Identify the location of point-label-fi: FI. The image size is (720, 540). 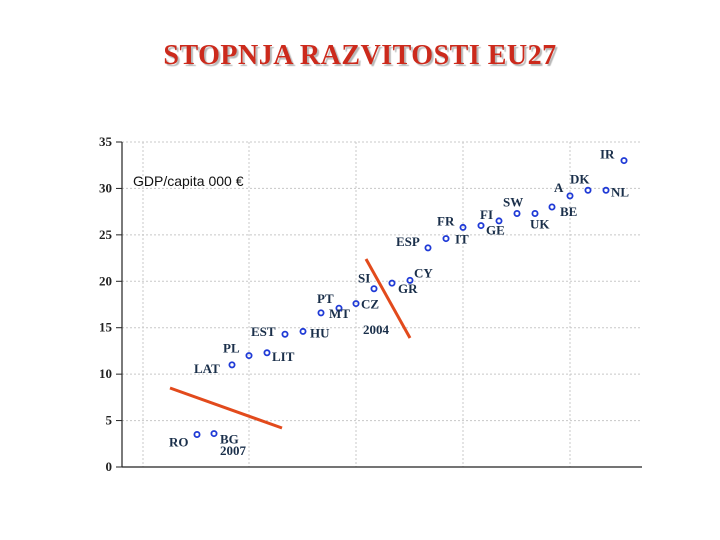
(486, 214).